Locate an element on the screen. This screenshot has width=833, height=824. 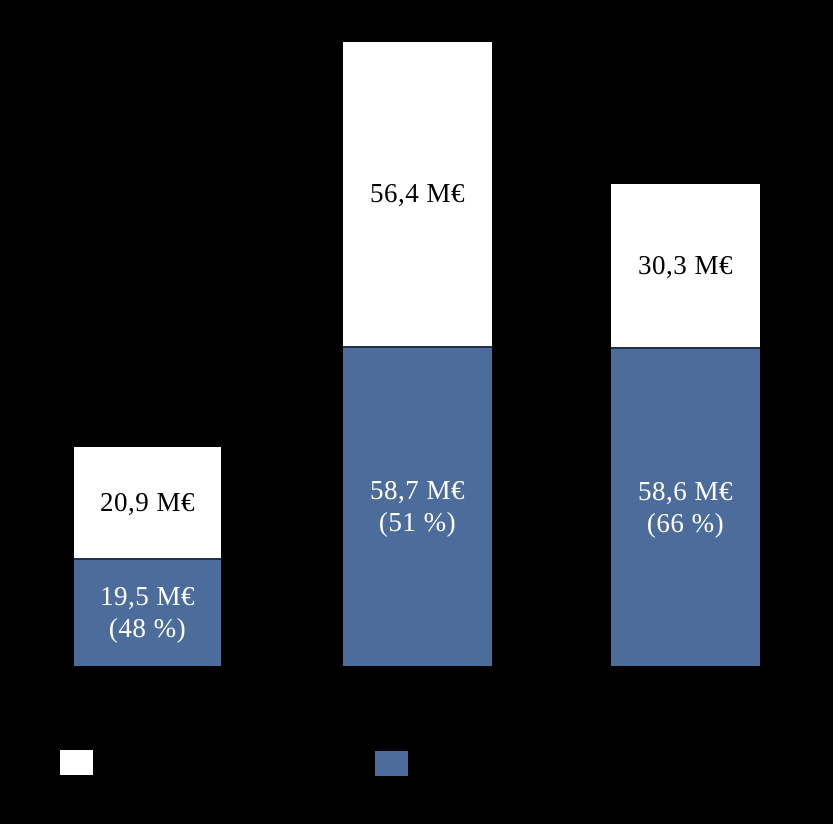
bar-3-blue-value-label: 58,6 M€ is located at coordinates (685, 490).